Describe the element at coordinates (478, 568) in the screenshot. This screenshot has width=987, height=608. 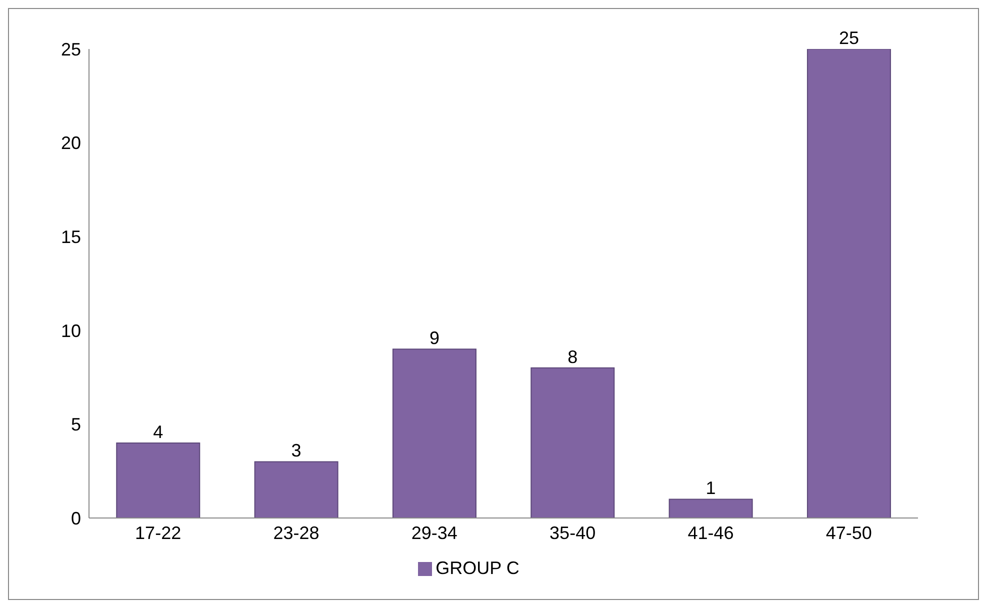
I see `legend-label: GROUP C` at that location.